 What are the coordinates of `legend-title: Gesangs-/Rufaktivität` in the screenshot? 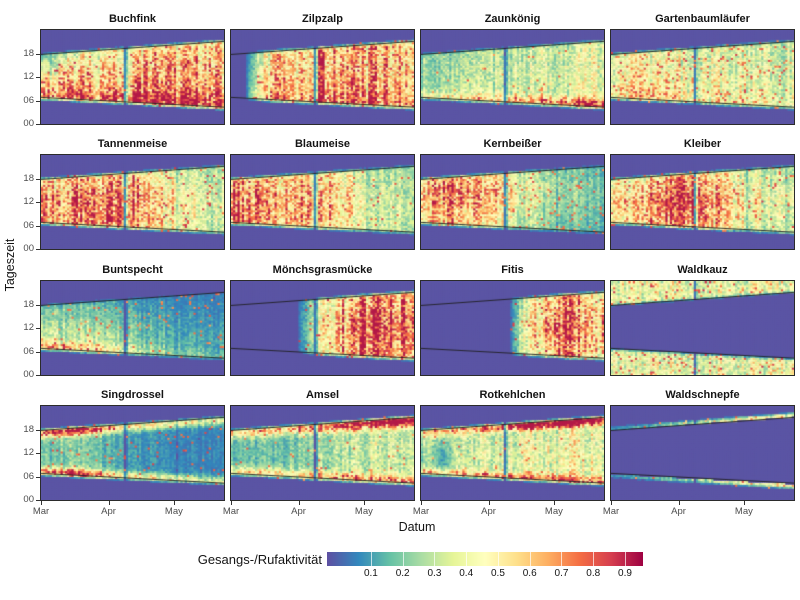 It's located at (259, 559).